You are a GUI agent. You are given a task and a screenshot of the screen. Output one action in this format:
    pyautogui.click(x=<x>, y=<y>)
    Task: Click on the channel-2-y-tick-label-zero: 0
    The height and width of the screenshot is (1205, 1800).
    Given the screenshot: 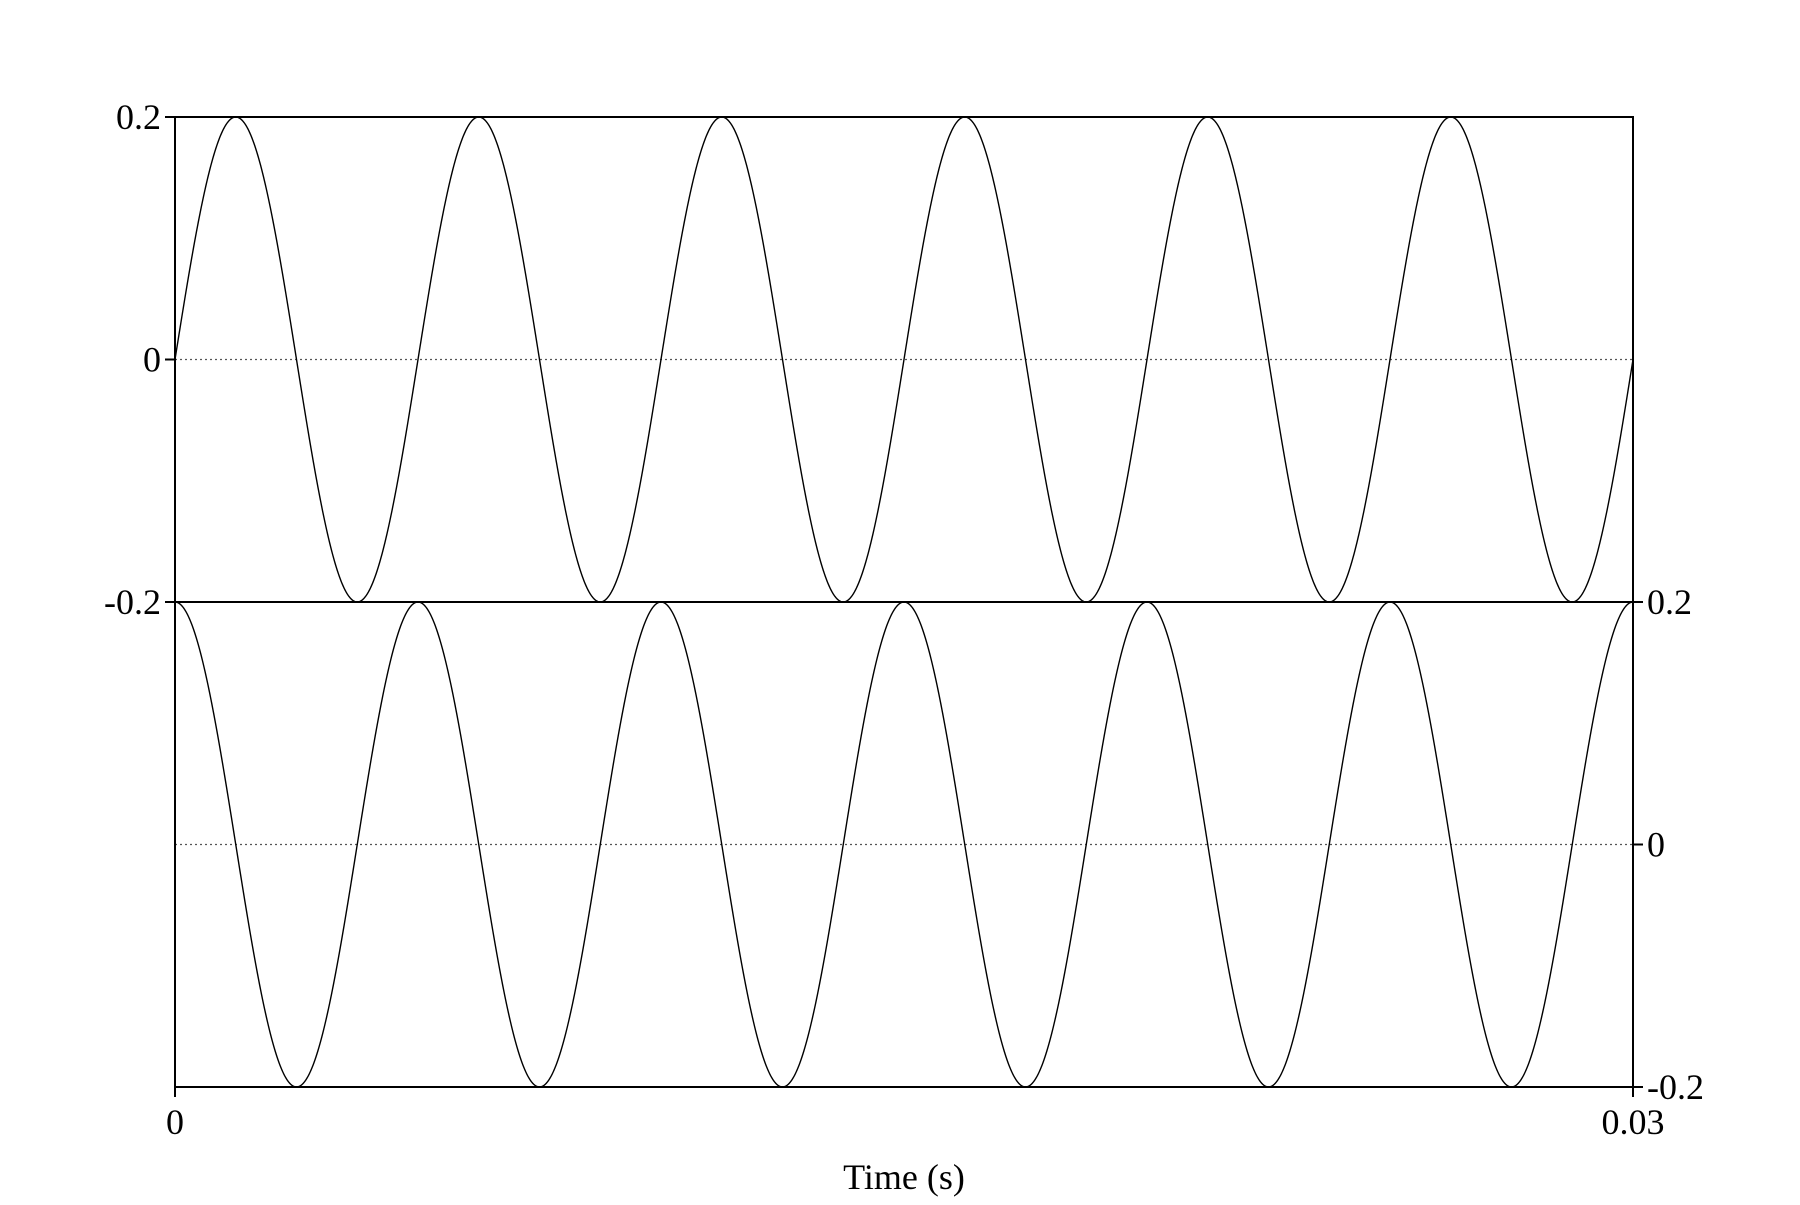 What is the action you would take?
    pyautogui.click(x=1656, y=845)
    